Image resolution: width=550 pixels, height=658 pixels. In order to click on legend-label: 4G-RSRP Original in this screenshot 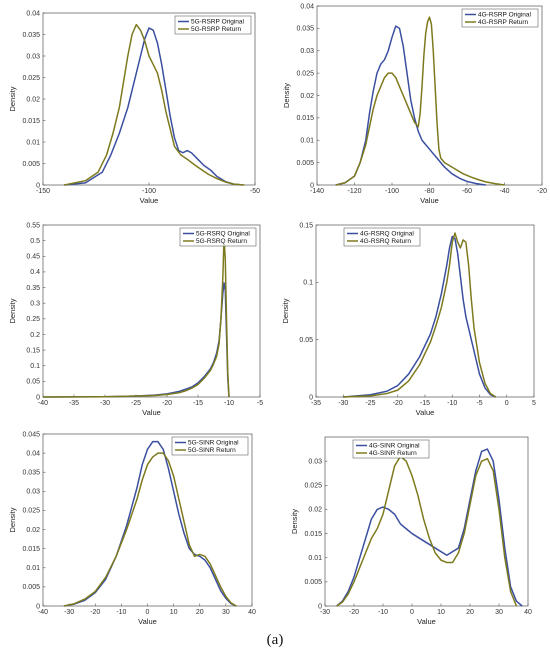, I will do `click(505, 15)`.